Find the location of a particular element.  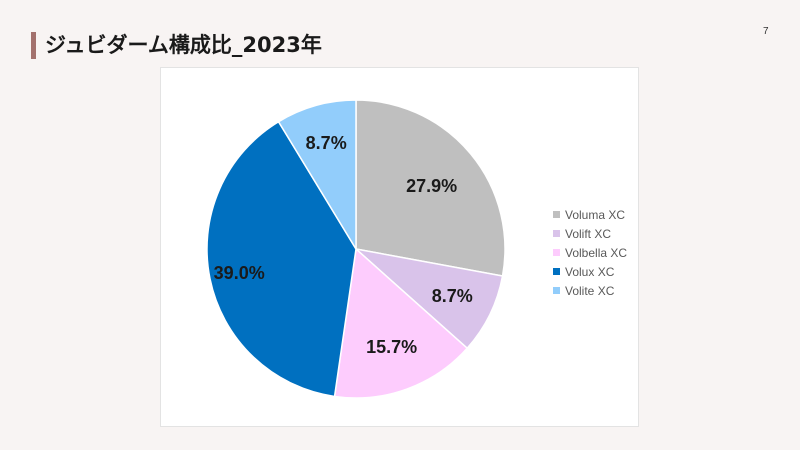

legend-label: Volbella XC is located at coordinates (596, 252).